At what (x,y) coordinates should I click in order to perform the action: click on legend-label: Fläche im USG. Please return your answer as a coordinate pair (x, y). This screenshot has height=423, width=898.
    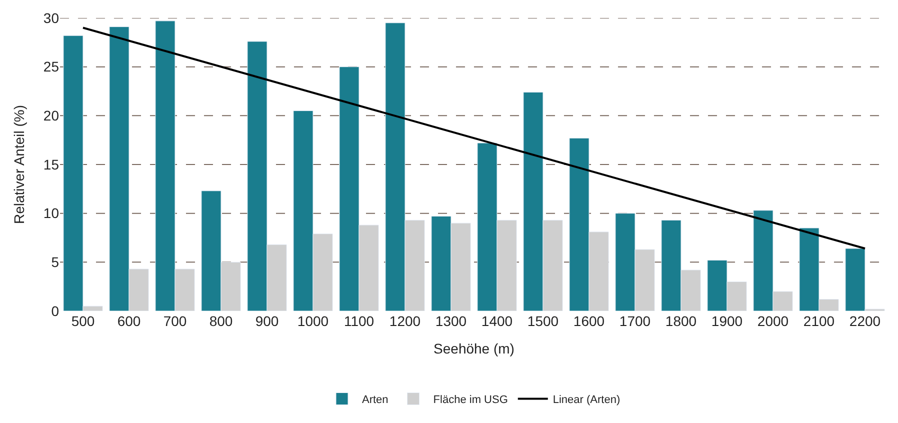
    Looking at the image, I should click on (470, 400).